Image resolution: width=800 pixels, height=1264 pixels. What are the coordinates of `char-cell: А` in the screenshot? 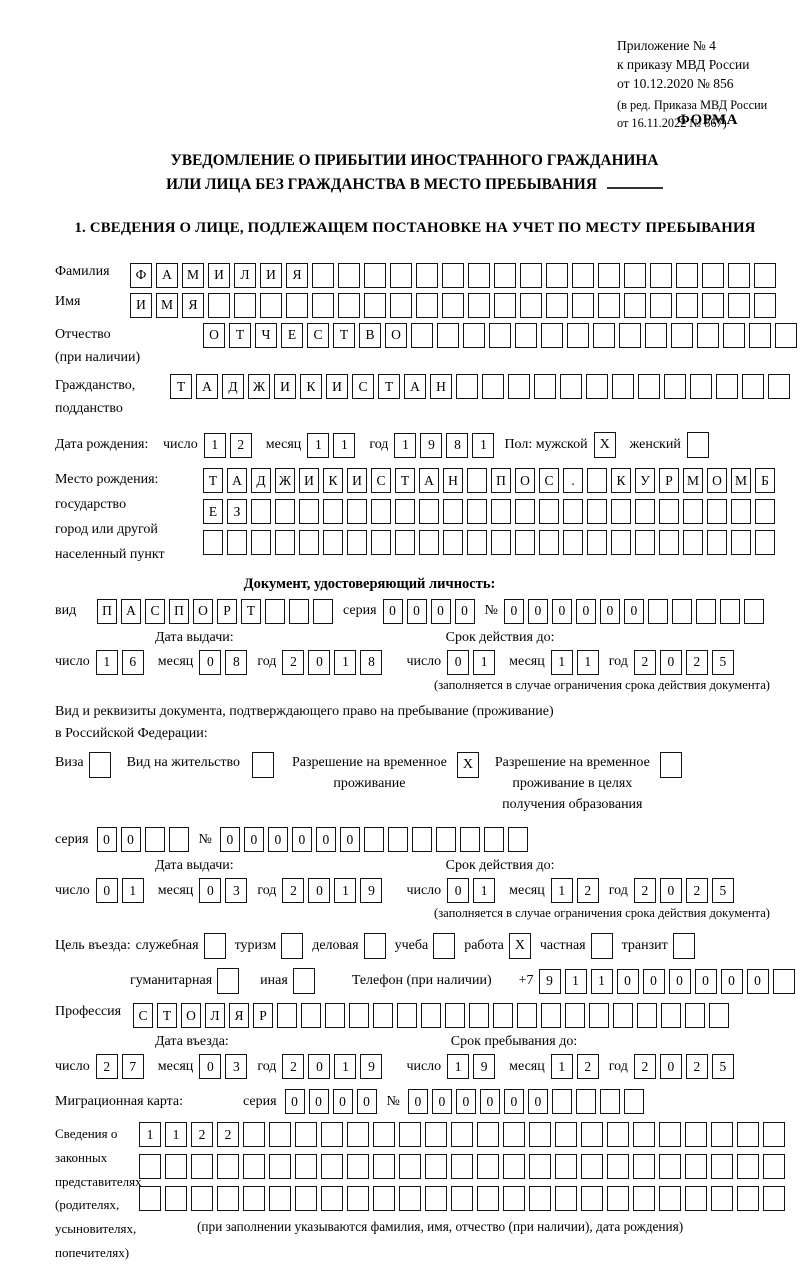 It's located at (429, 481).